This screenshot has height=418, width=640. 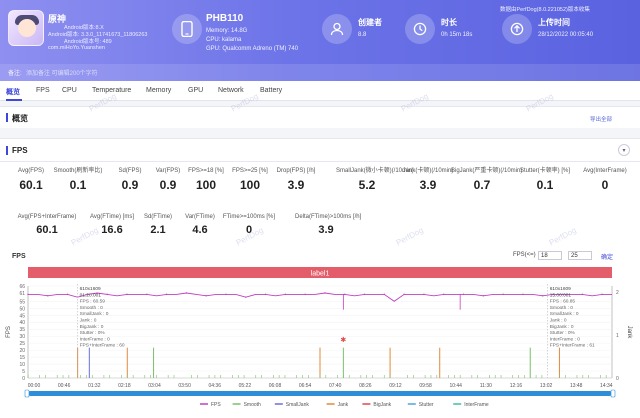 I want to click on x-tick-label: 13:02, so click(x=546, y=386).